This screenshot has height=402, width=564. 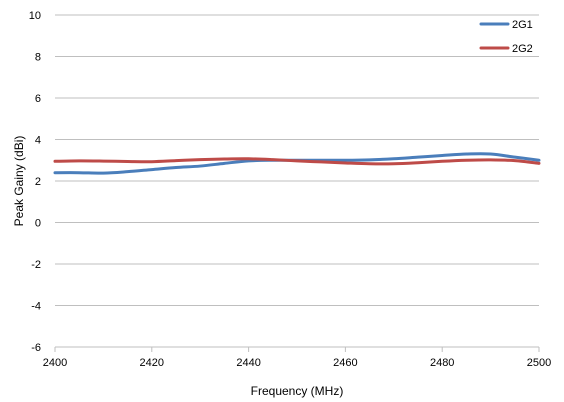 What do you see at coordinates (345, 363) in the screenshot?
I see `x-tick-label: 2460` at bounding box center [345, 363].